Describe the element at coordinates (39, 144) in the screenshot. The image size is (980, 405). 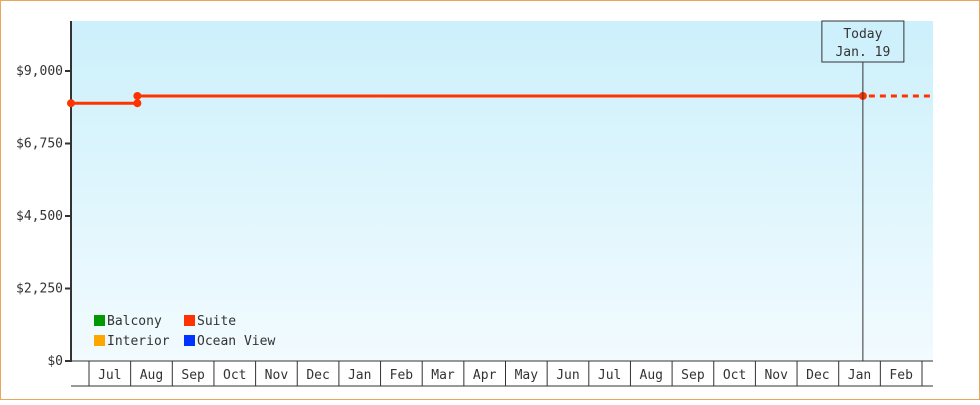
I see `y-tick-label: $6,750` at that location.